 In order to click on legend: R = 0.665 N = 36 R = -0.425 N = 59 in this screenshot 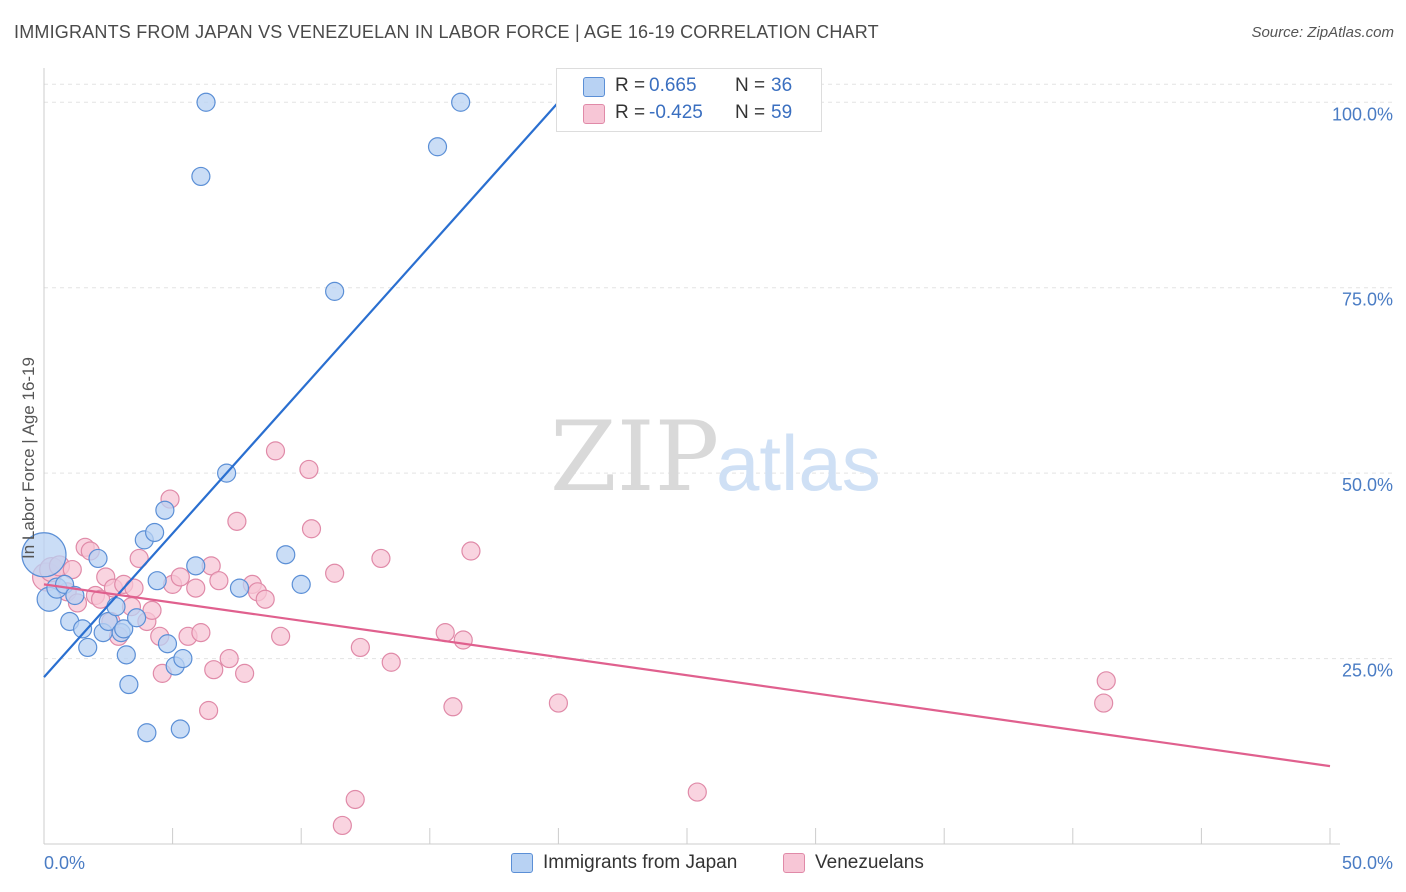, I will do `click(689, 100)`.